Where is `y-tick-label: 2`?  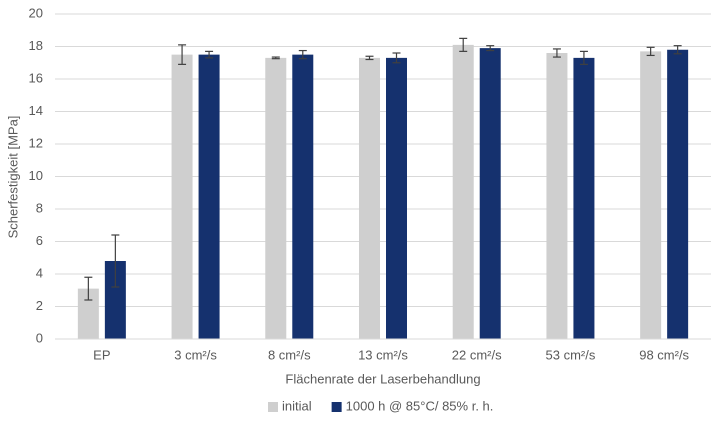
y-tick-label: 2 is located at coordinates (39, 305).